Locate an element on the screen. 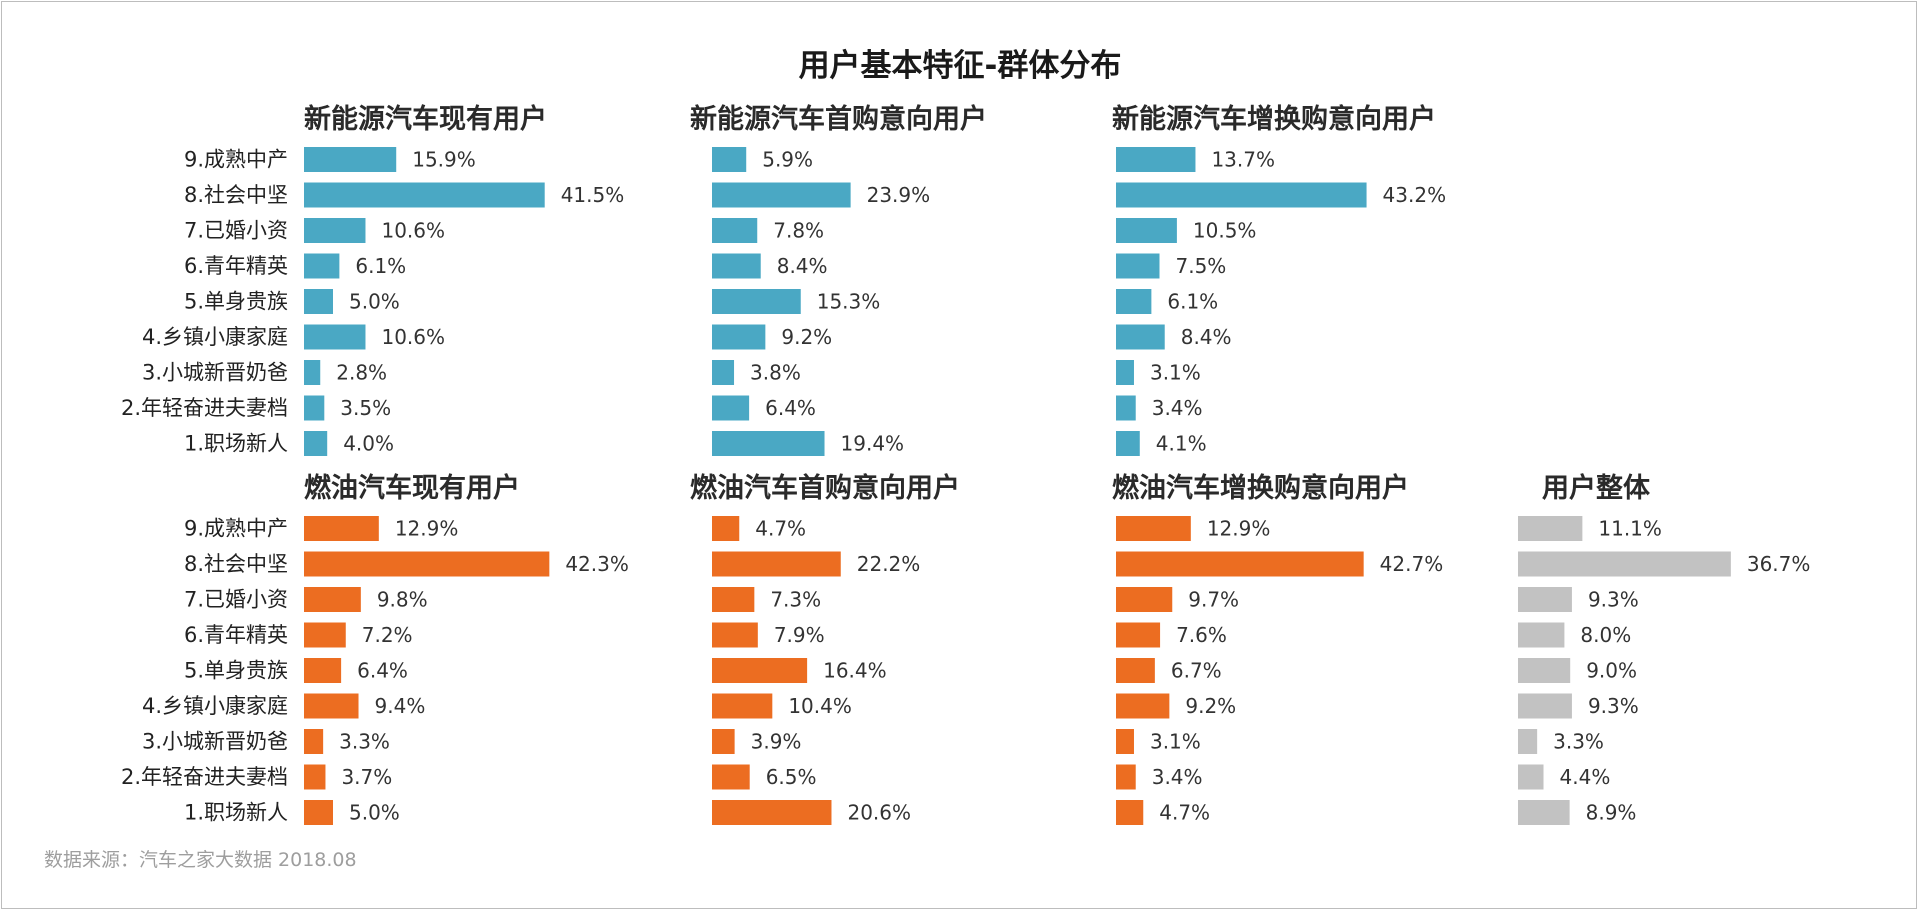 The image size is (1920, 912). category-label-top-8: 2.年轻奋进夫妻档 is located at coordinates (204, 408).